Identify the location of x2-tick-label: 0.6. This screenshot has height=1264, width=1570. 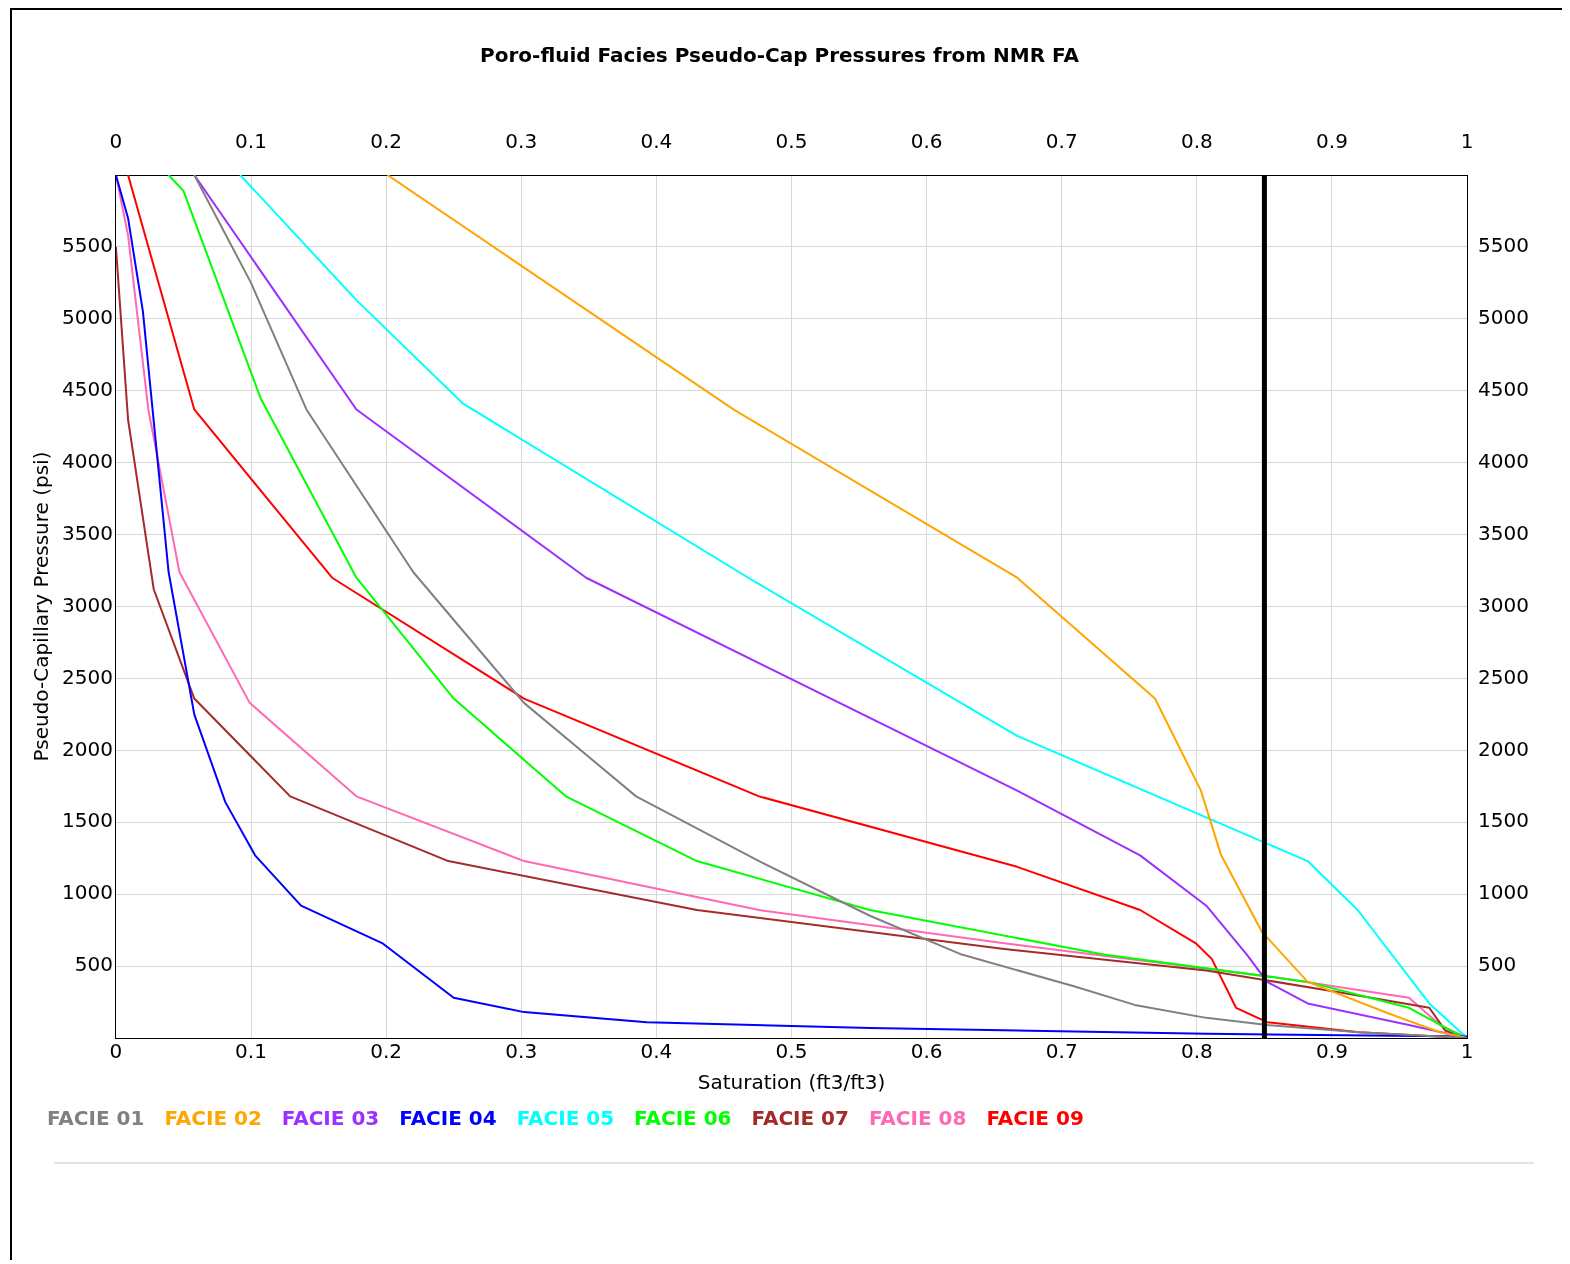
(926, 141).